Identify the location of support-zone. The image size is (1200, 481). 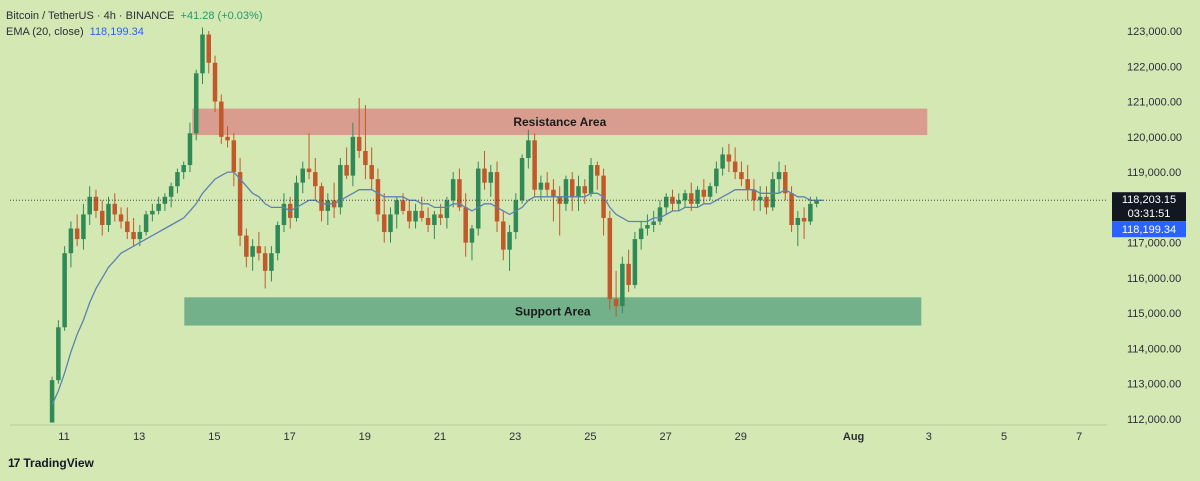
(553, 311).